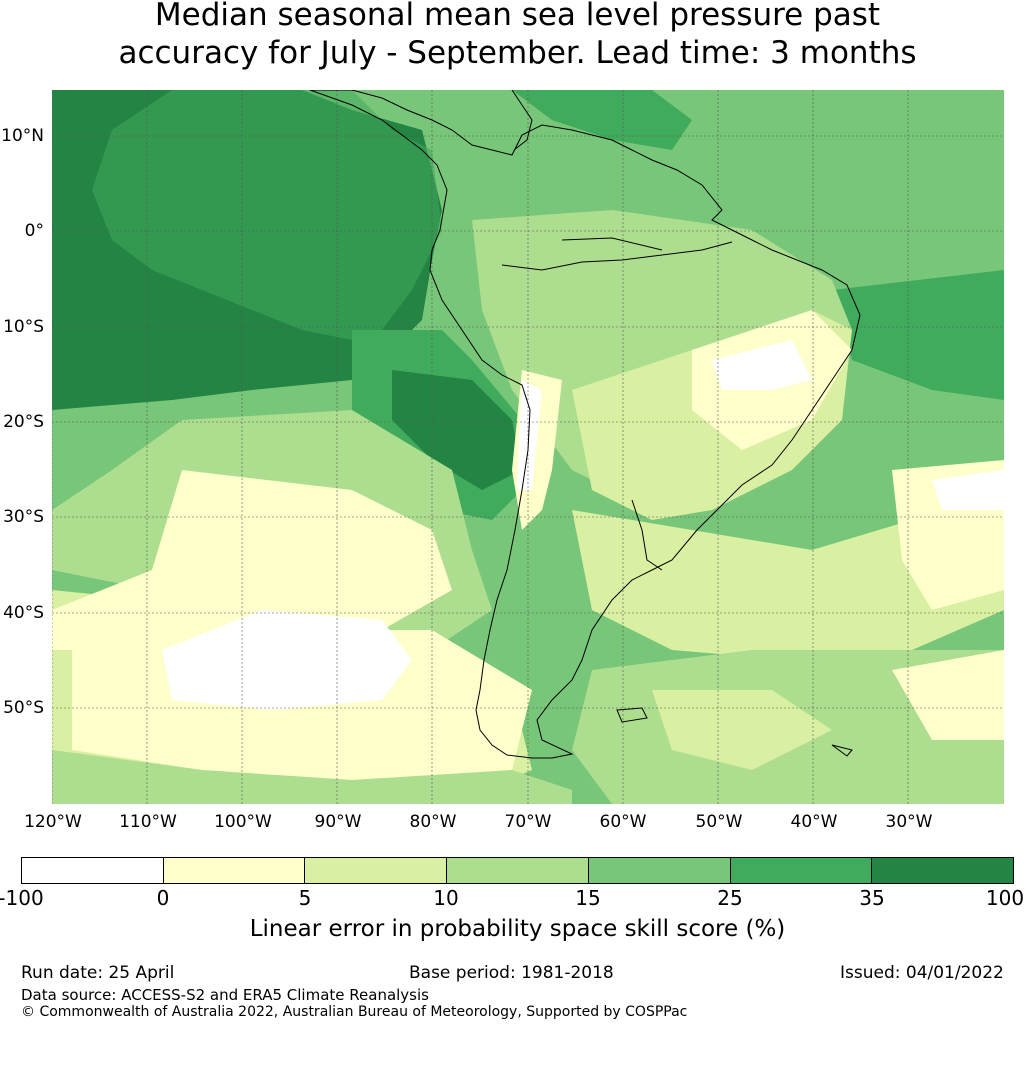 The height and width of the screenshot is (1065, 1035). Describe the element at coordinates (742, 730) in the screenshot. I see `region-5-10-falklands` at that location.